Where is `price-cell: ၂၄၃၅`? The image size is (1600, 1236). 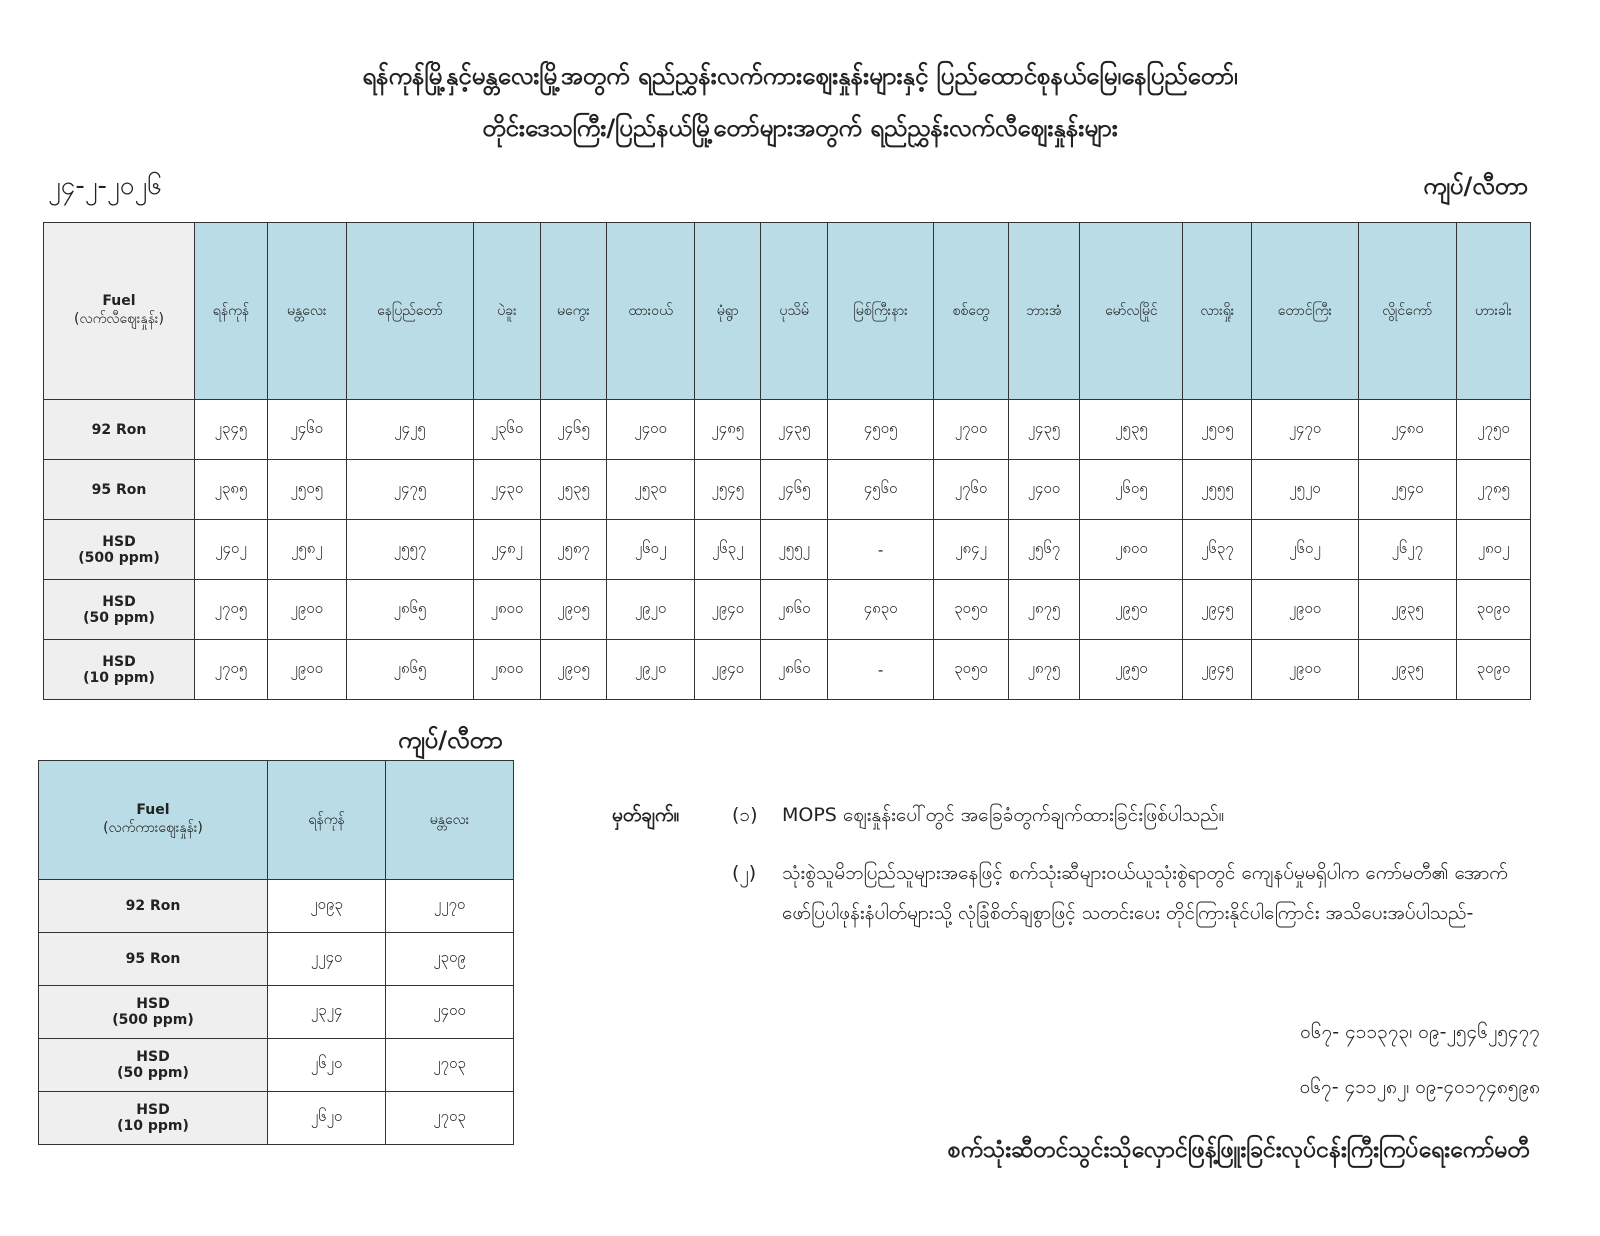
price-cell: ၂၄၃၅ is located at coordinates (1044, 429).